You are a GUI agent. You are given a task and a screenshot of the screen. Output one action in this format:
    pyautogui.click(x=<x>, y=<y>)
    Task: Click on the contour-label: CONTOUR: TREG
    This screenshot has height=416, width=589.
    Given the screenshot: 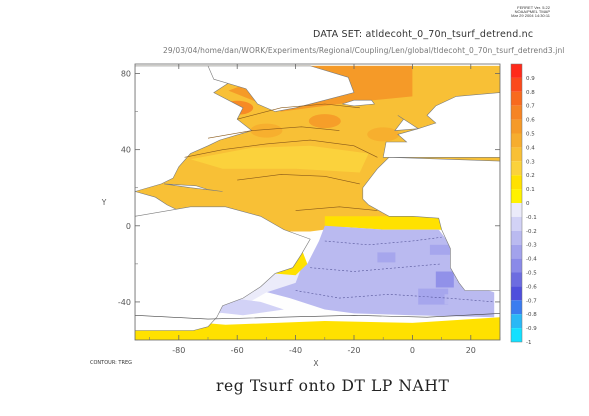 What is the action you would take?
    pyautogui.click(x=111, y=363)
    